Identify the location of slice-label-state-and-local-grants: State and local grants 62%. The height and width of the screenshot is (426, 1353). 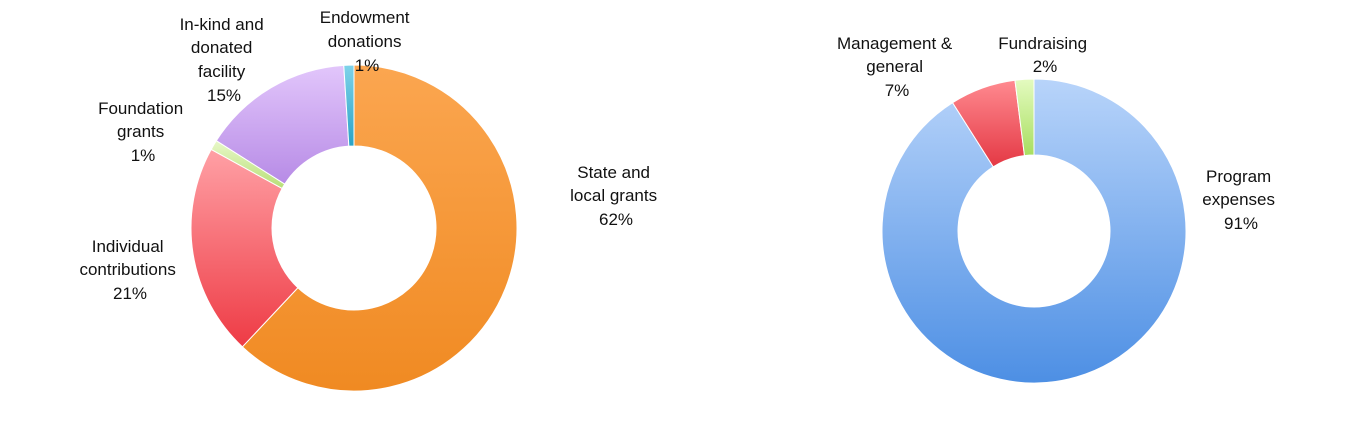
(616, 196).